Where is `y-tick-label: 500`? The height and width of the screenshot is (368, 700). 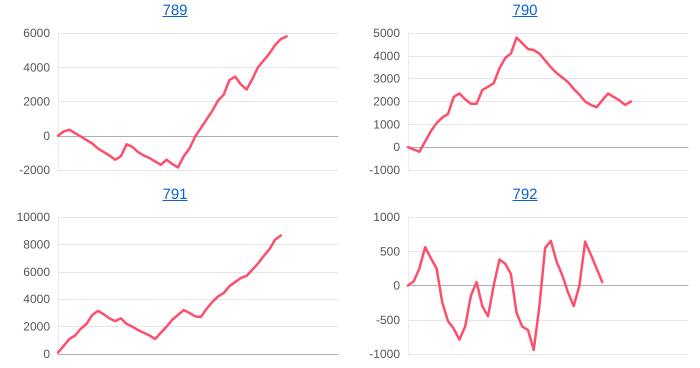
y-tick-label: 500 is located at coordinates (390, 251).